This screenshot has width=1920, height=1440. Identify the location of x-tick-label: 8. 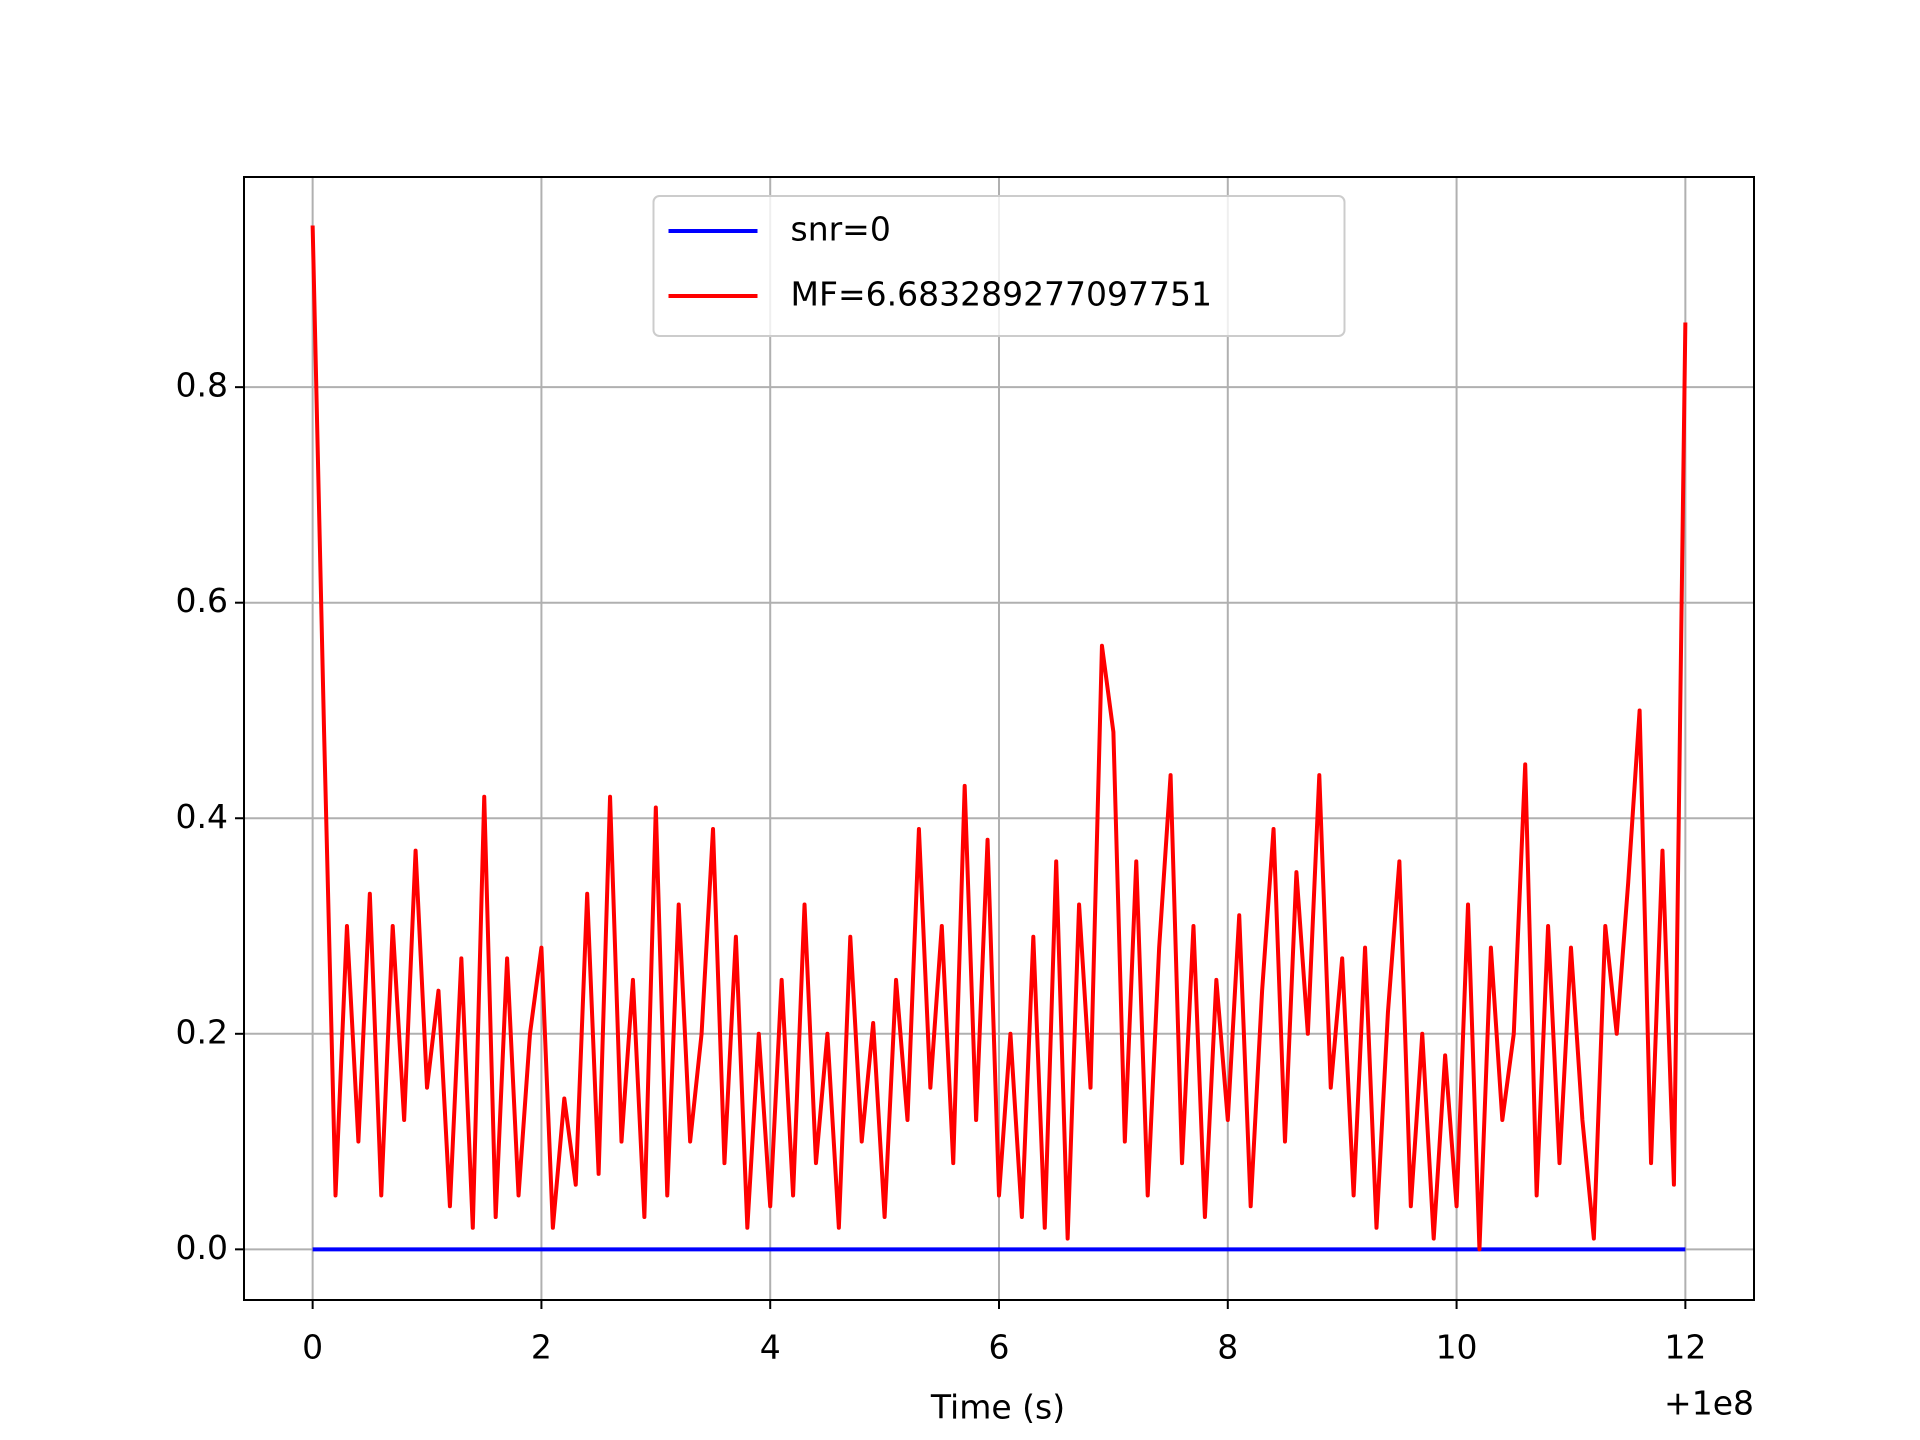
(1227, 1347).